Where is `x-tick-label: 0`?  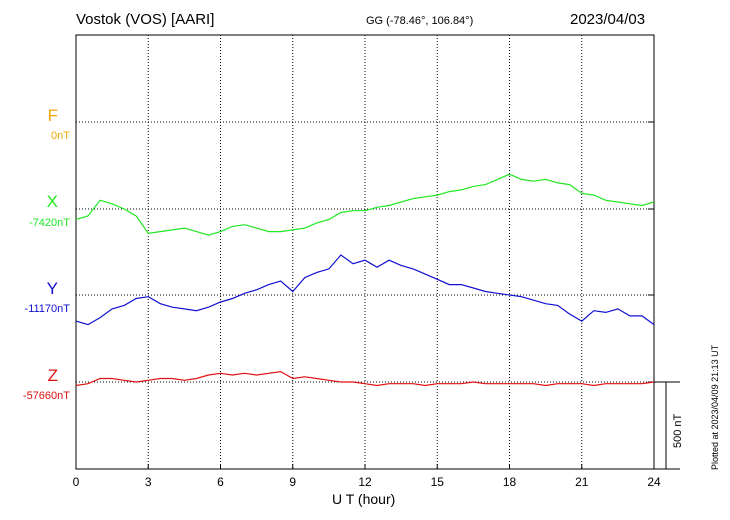 x-tick-label: 0 is located at coordinates (76, 482).